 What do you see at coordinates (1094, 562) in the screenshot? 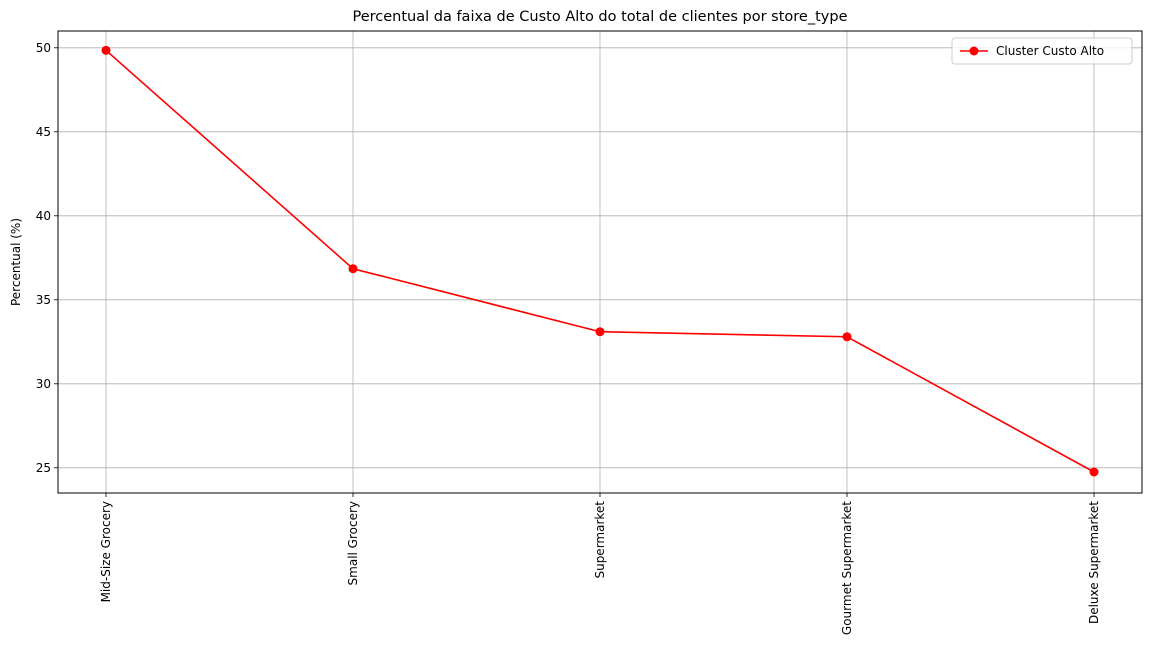
I see `x-tick-label: Deluxe Supermarket` at bounding box center [1094, 562].